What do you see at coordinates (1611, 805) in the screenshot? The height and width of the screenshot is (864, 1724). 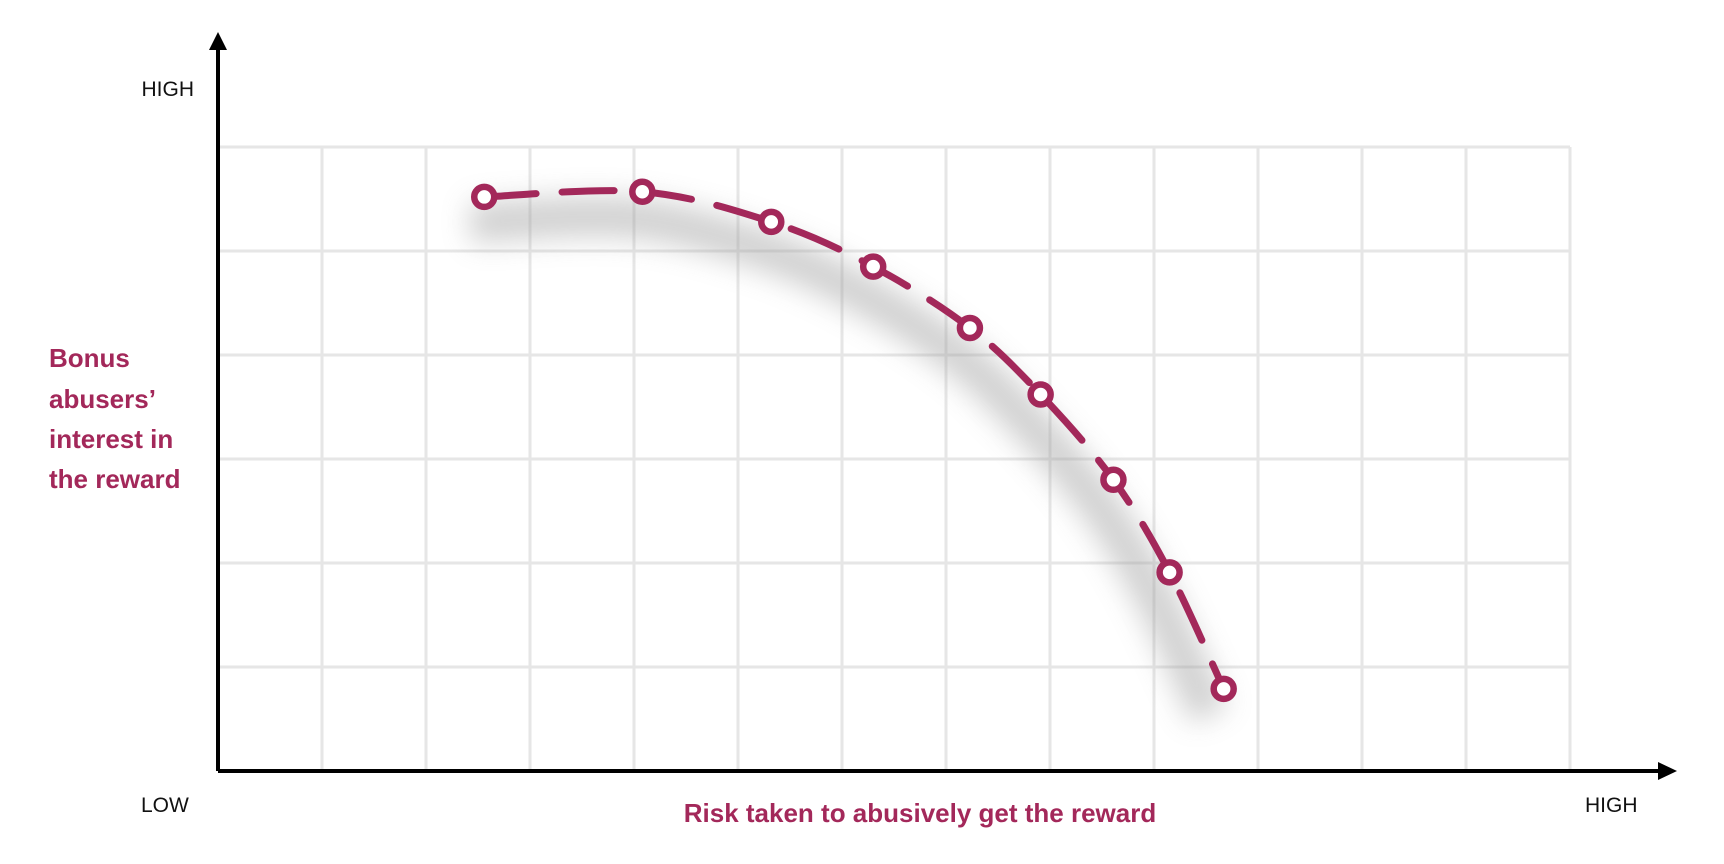 I see `x-tick-high: HIGH` at bounding box center [1611, 805].